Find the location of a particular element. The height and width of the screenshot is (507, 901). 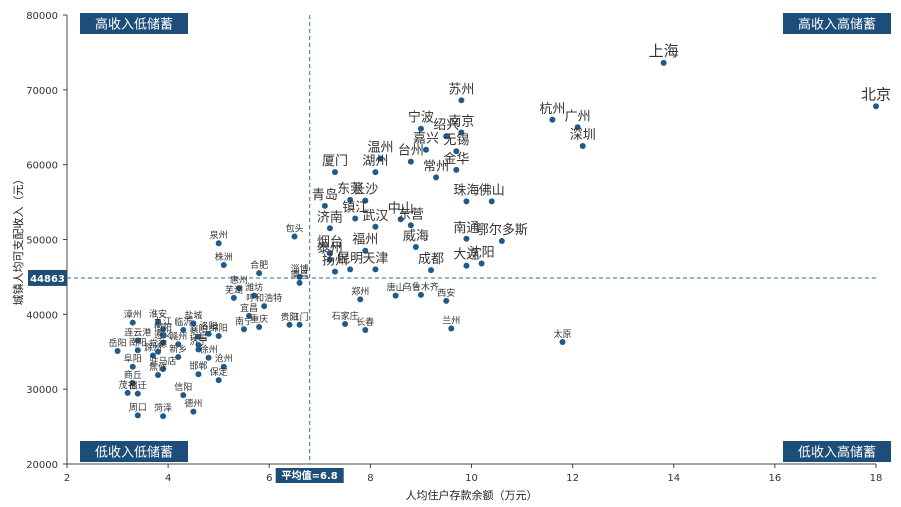

data-point-label: 南宁 is located at coordinates (244, 321).